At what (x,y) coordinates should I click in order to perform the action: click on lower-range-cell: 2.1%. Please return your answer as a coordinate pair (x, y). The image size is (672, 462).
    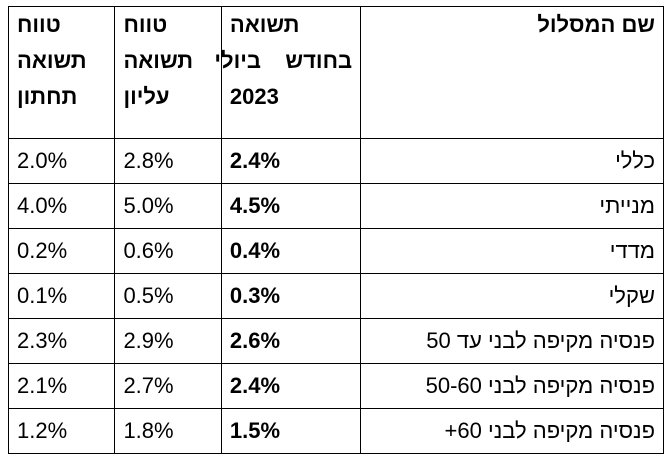
    Looking at the image, I should click on (61, 386).